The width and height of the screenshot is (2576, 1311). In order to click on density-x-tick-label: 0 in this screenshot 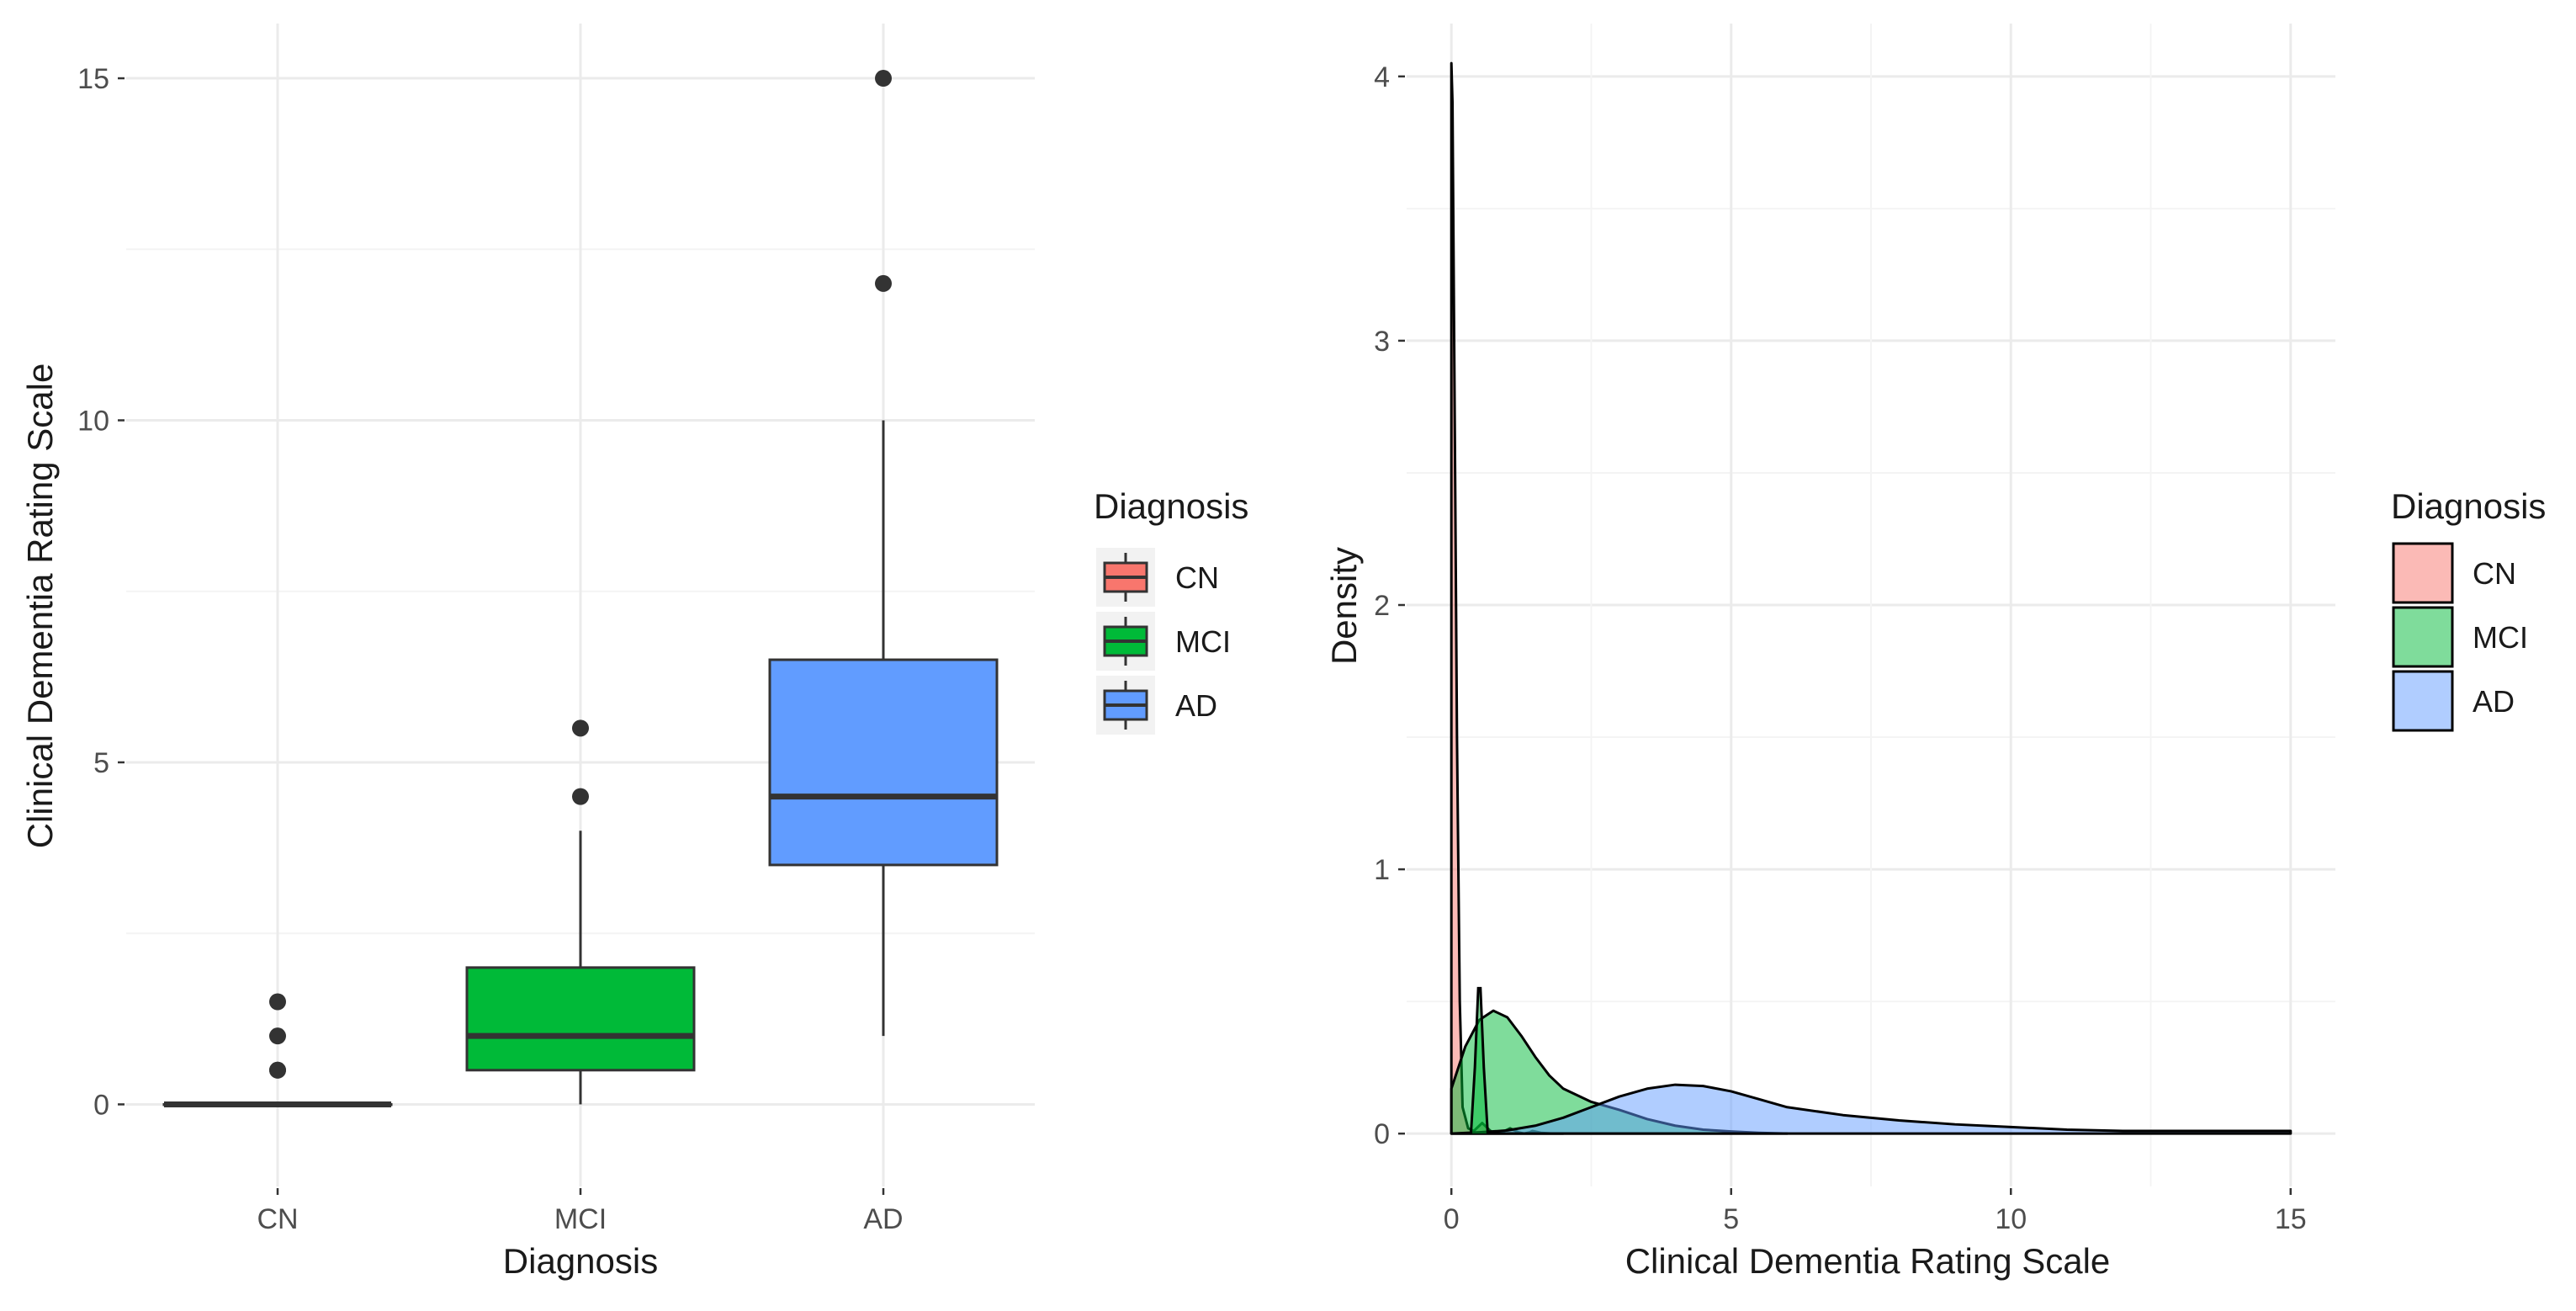, I will do `click(1452, 1219)`.